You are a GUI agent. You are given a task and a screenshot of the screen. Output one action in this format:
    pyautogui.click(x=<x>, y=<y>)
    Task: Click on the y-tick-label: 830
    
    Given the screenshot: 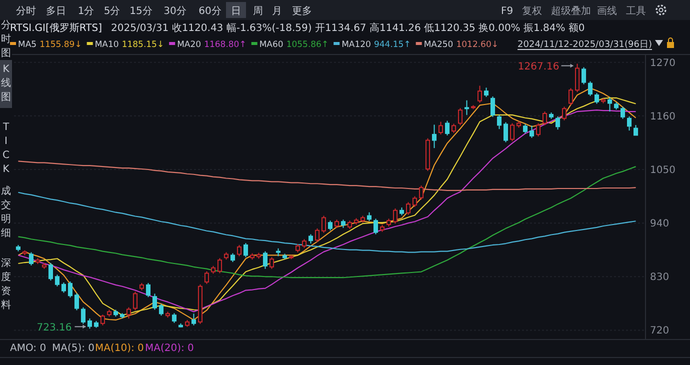 What is the action you would take?
    pyautogui.click(x=660, y=278)
    